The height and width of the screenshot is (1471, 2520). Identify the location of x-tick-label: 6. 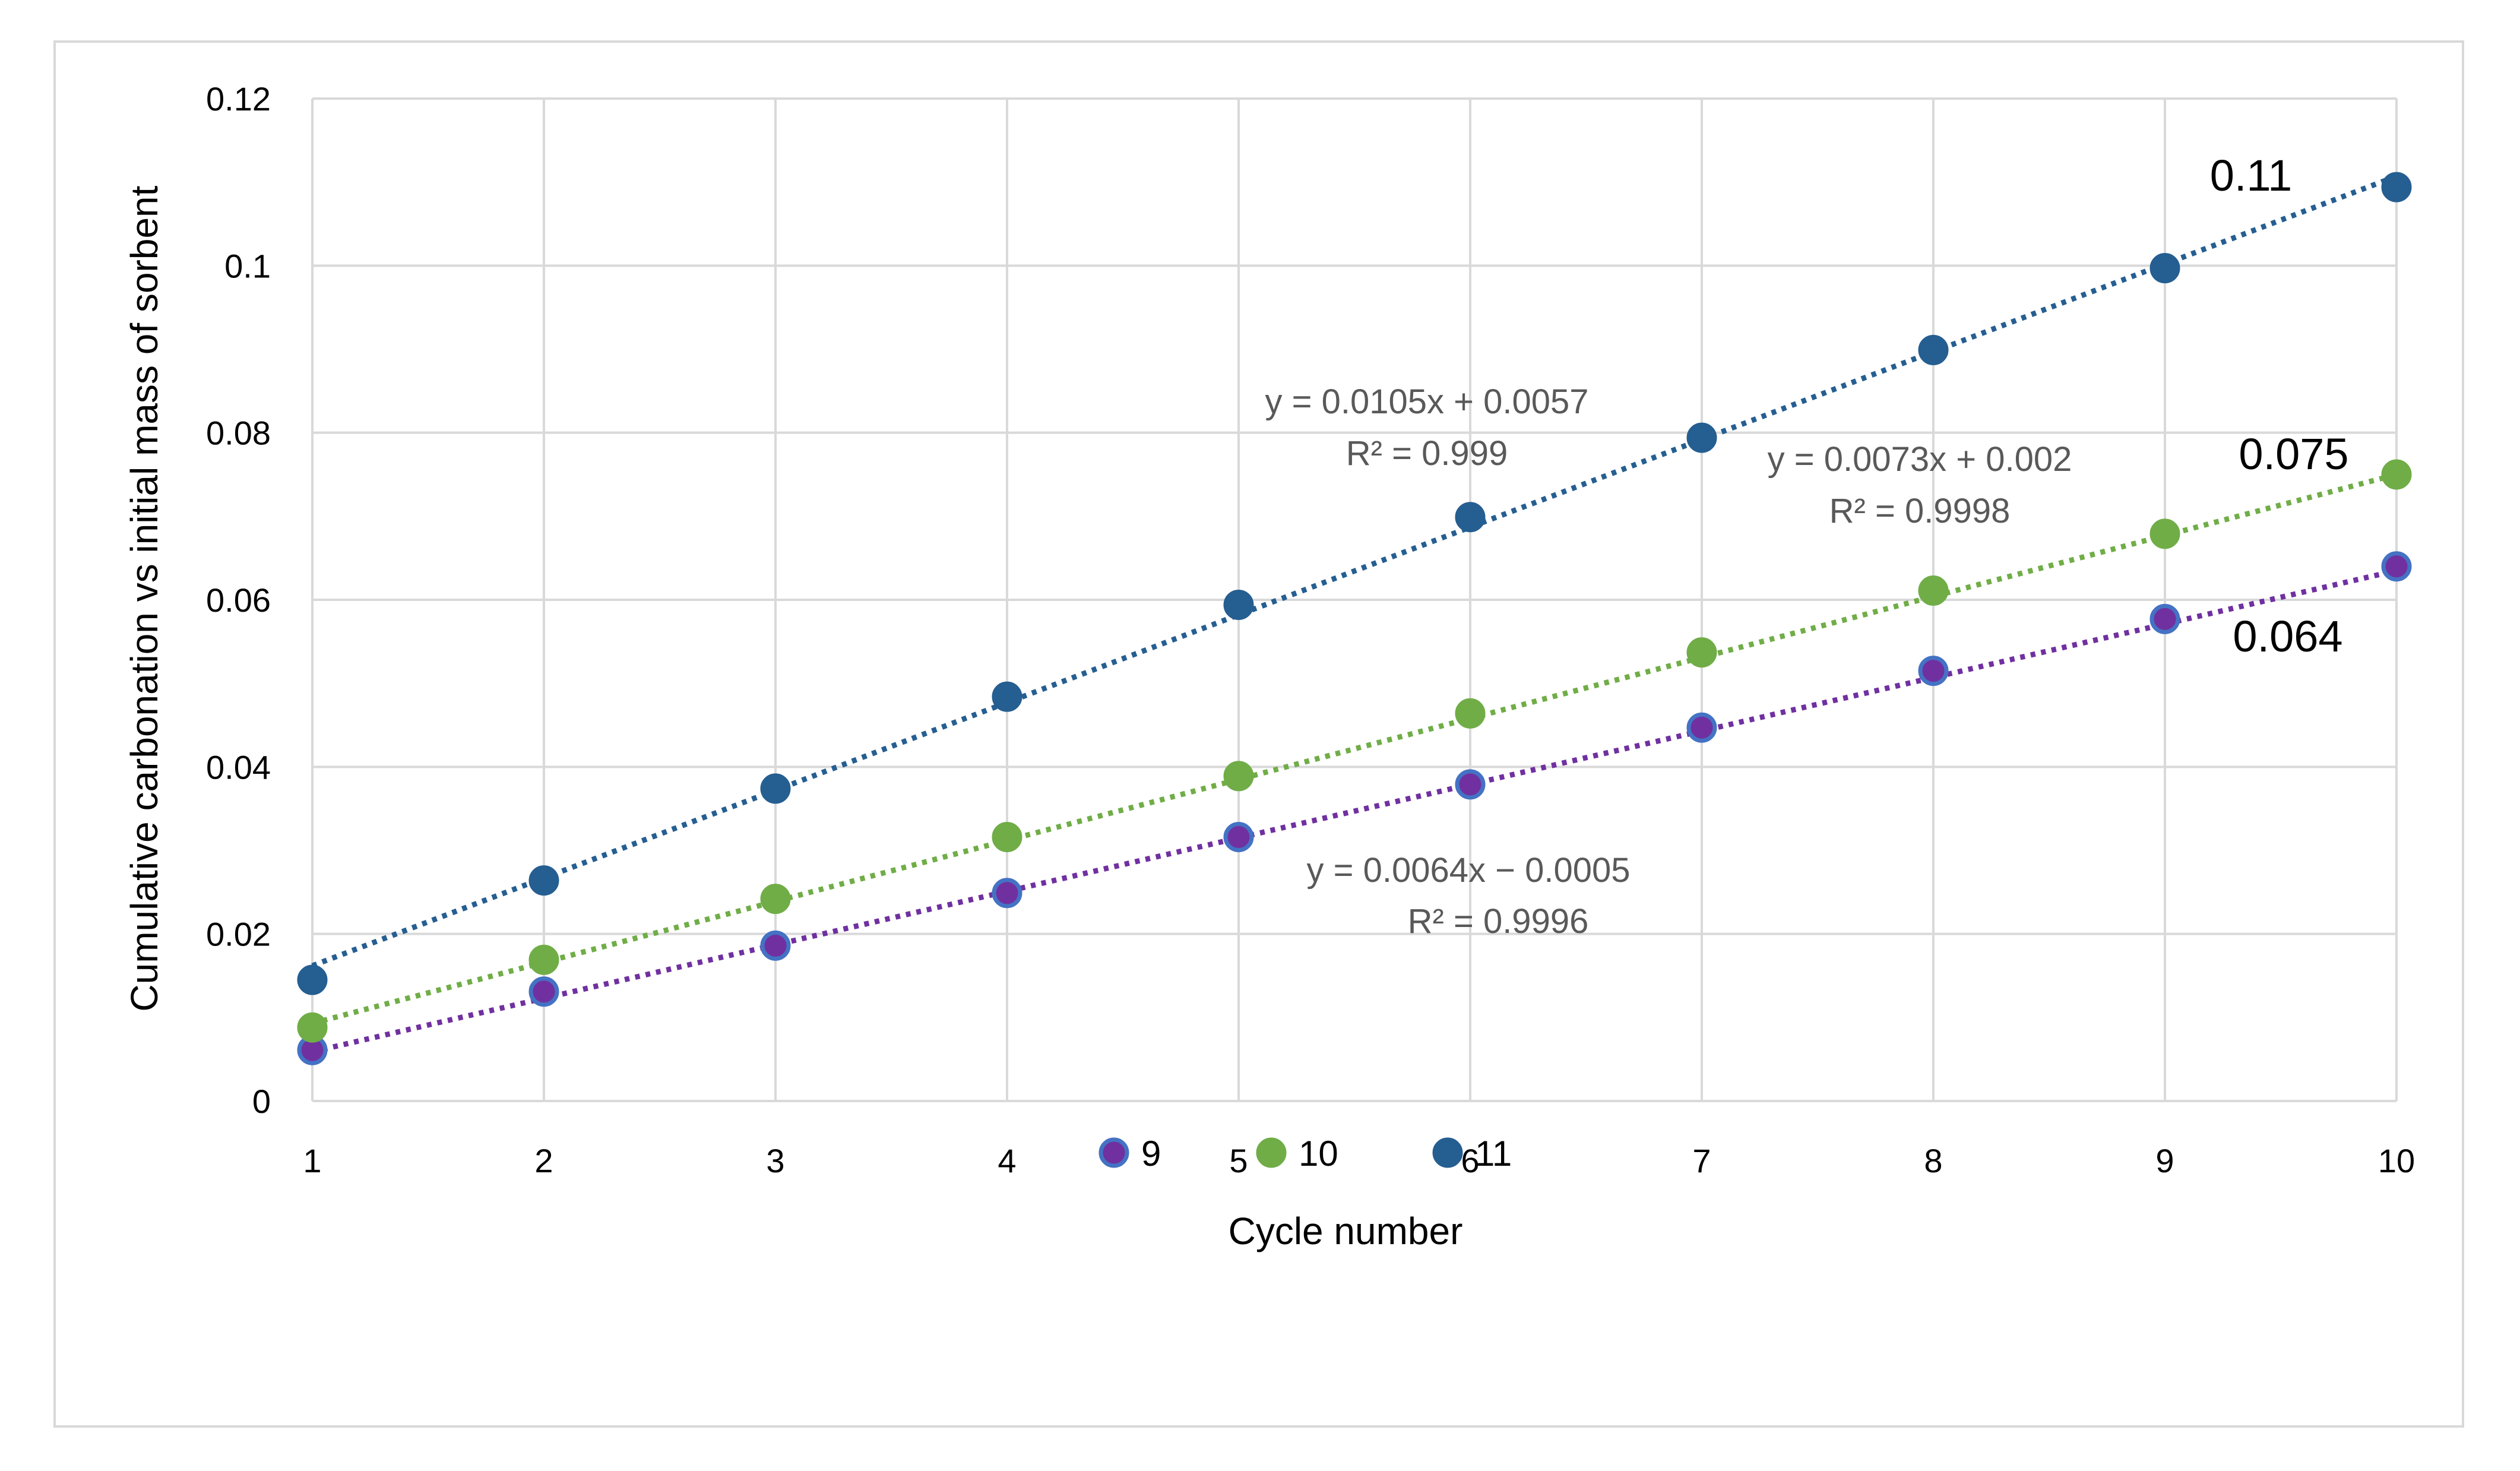
(1470, 1160).